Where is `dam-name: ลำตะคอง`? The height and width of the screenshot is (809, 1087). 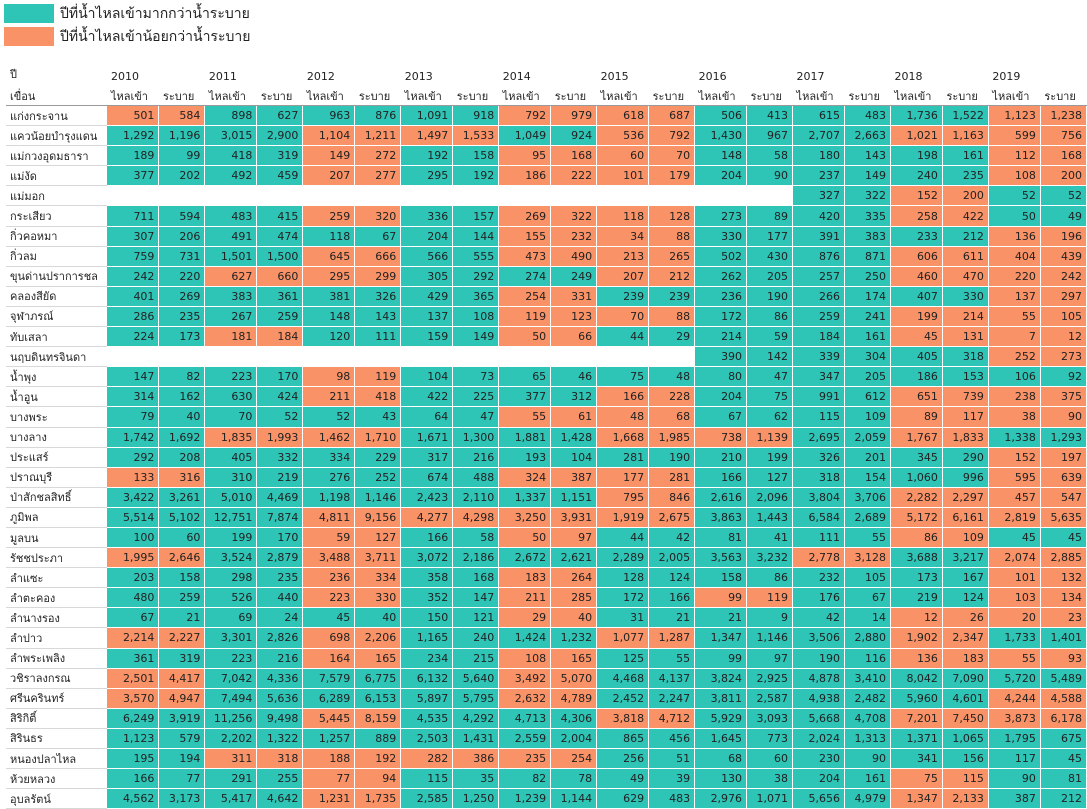
dam-name: ลำตะคอง is located at coordinates (56, 598).